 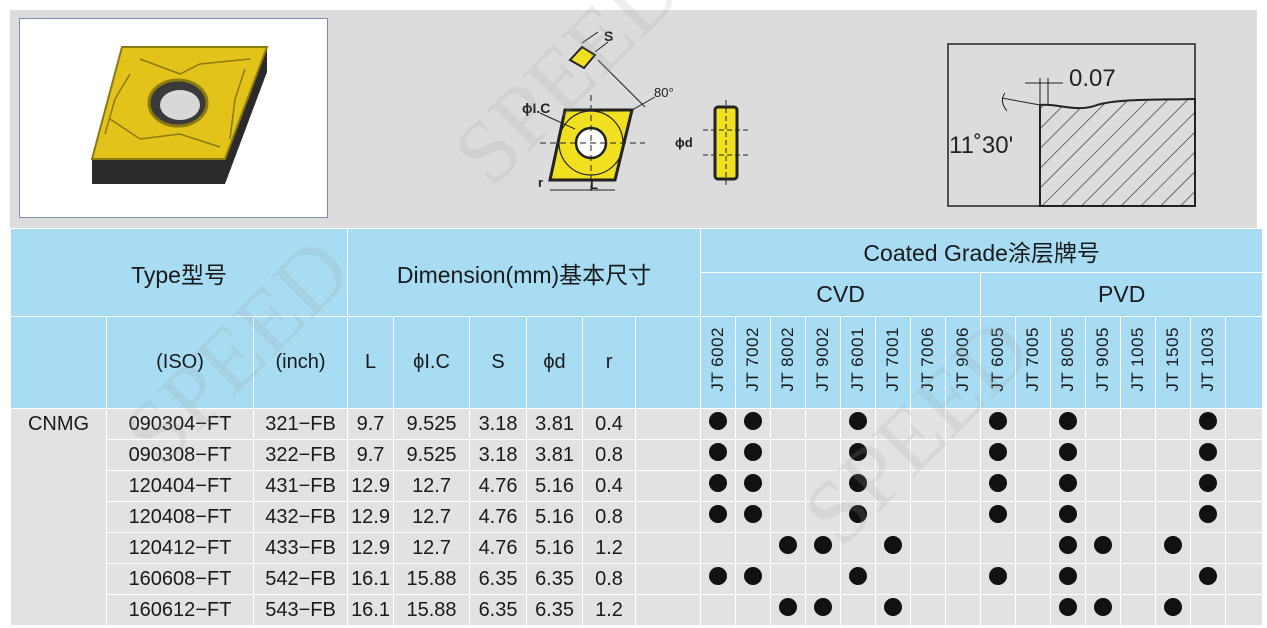 What do you see at coordinates (645, 112) in the screenshot?
I see `geometry-diagram: S 80° ϕI.C r L ϕd` at bounding box center [645, 112].